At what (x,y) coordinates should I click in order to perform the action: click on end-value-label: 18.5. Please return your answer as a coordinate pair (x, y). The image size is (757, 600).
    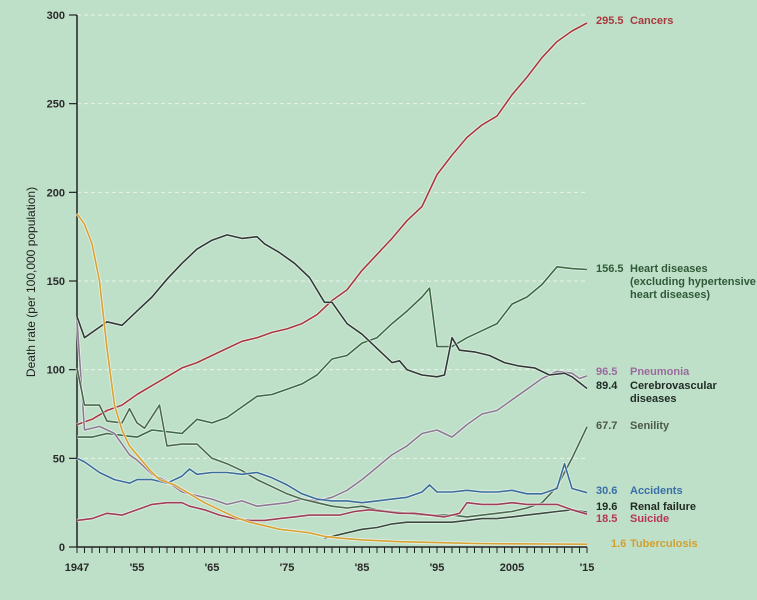
    Looking at the image, I should click on (606, 519).